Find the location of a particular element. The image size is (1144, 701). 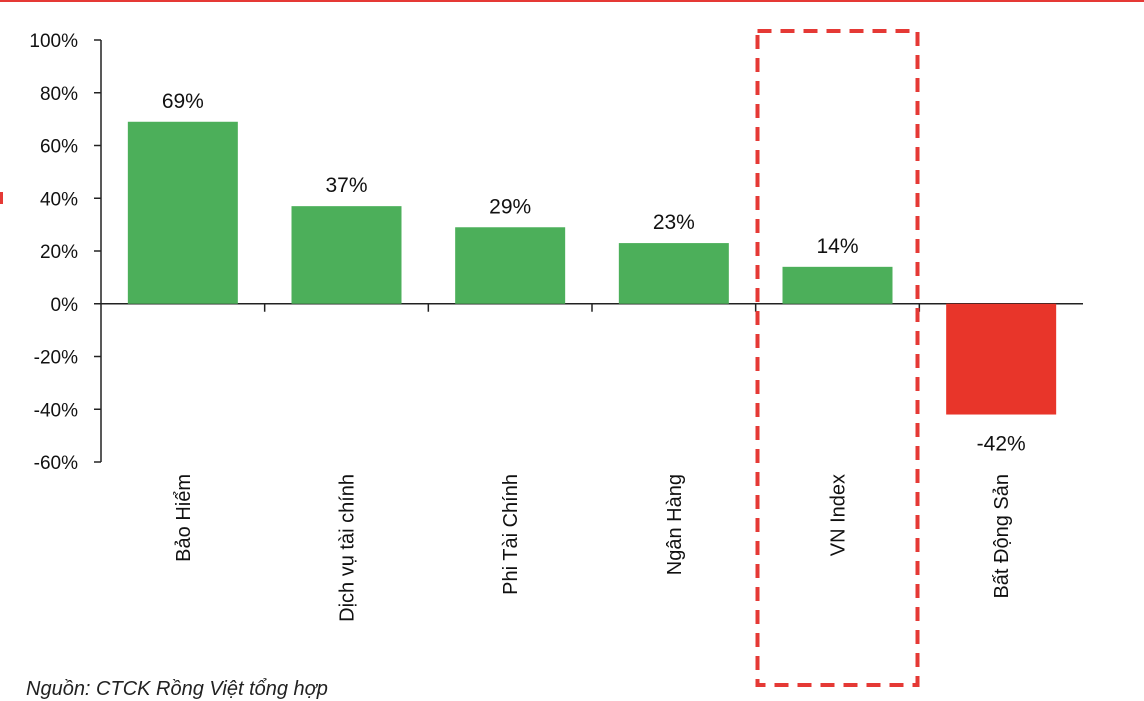

data-label: 14% is located at coordinates (837, 246).